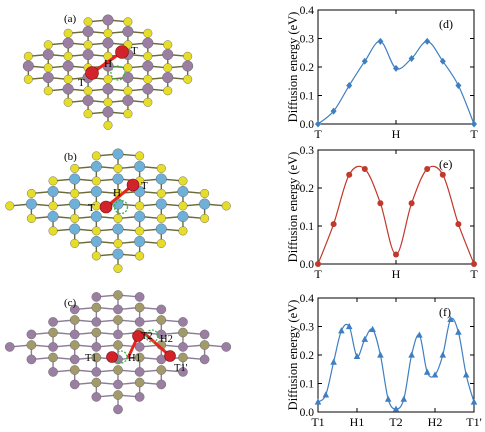  Describe the element at coordinates (307, 227) in the screenshot. I see `y-tick-label: 0.1` at that location.